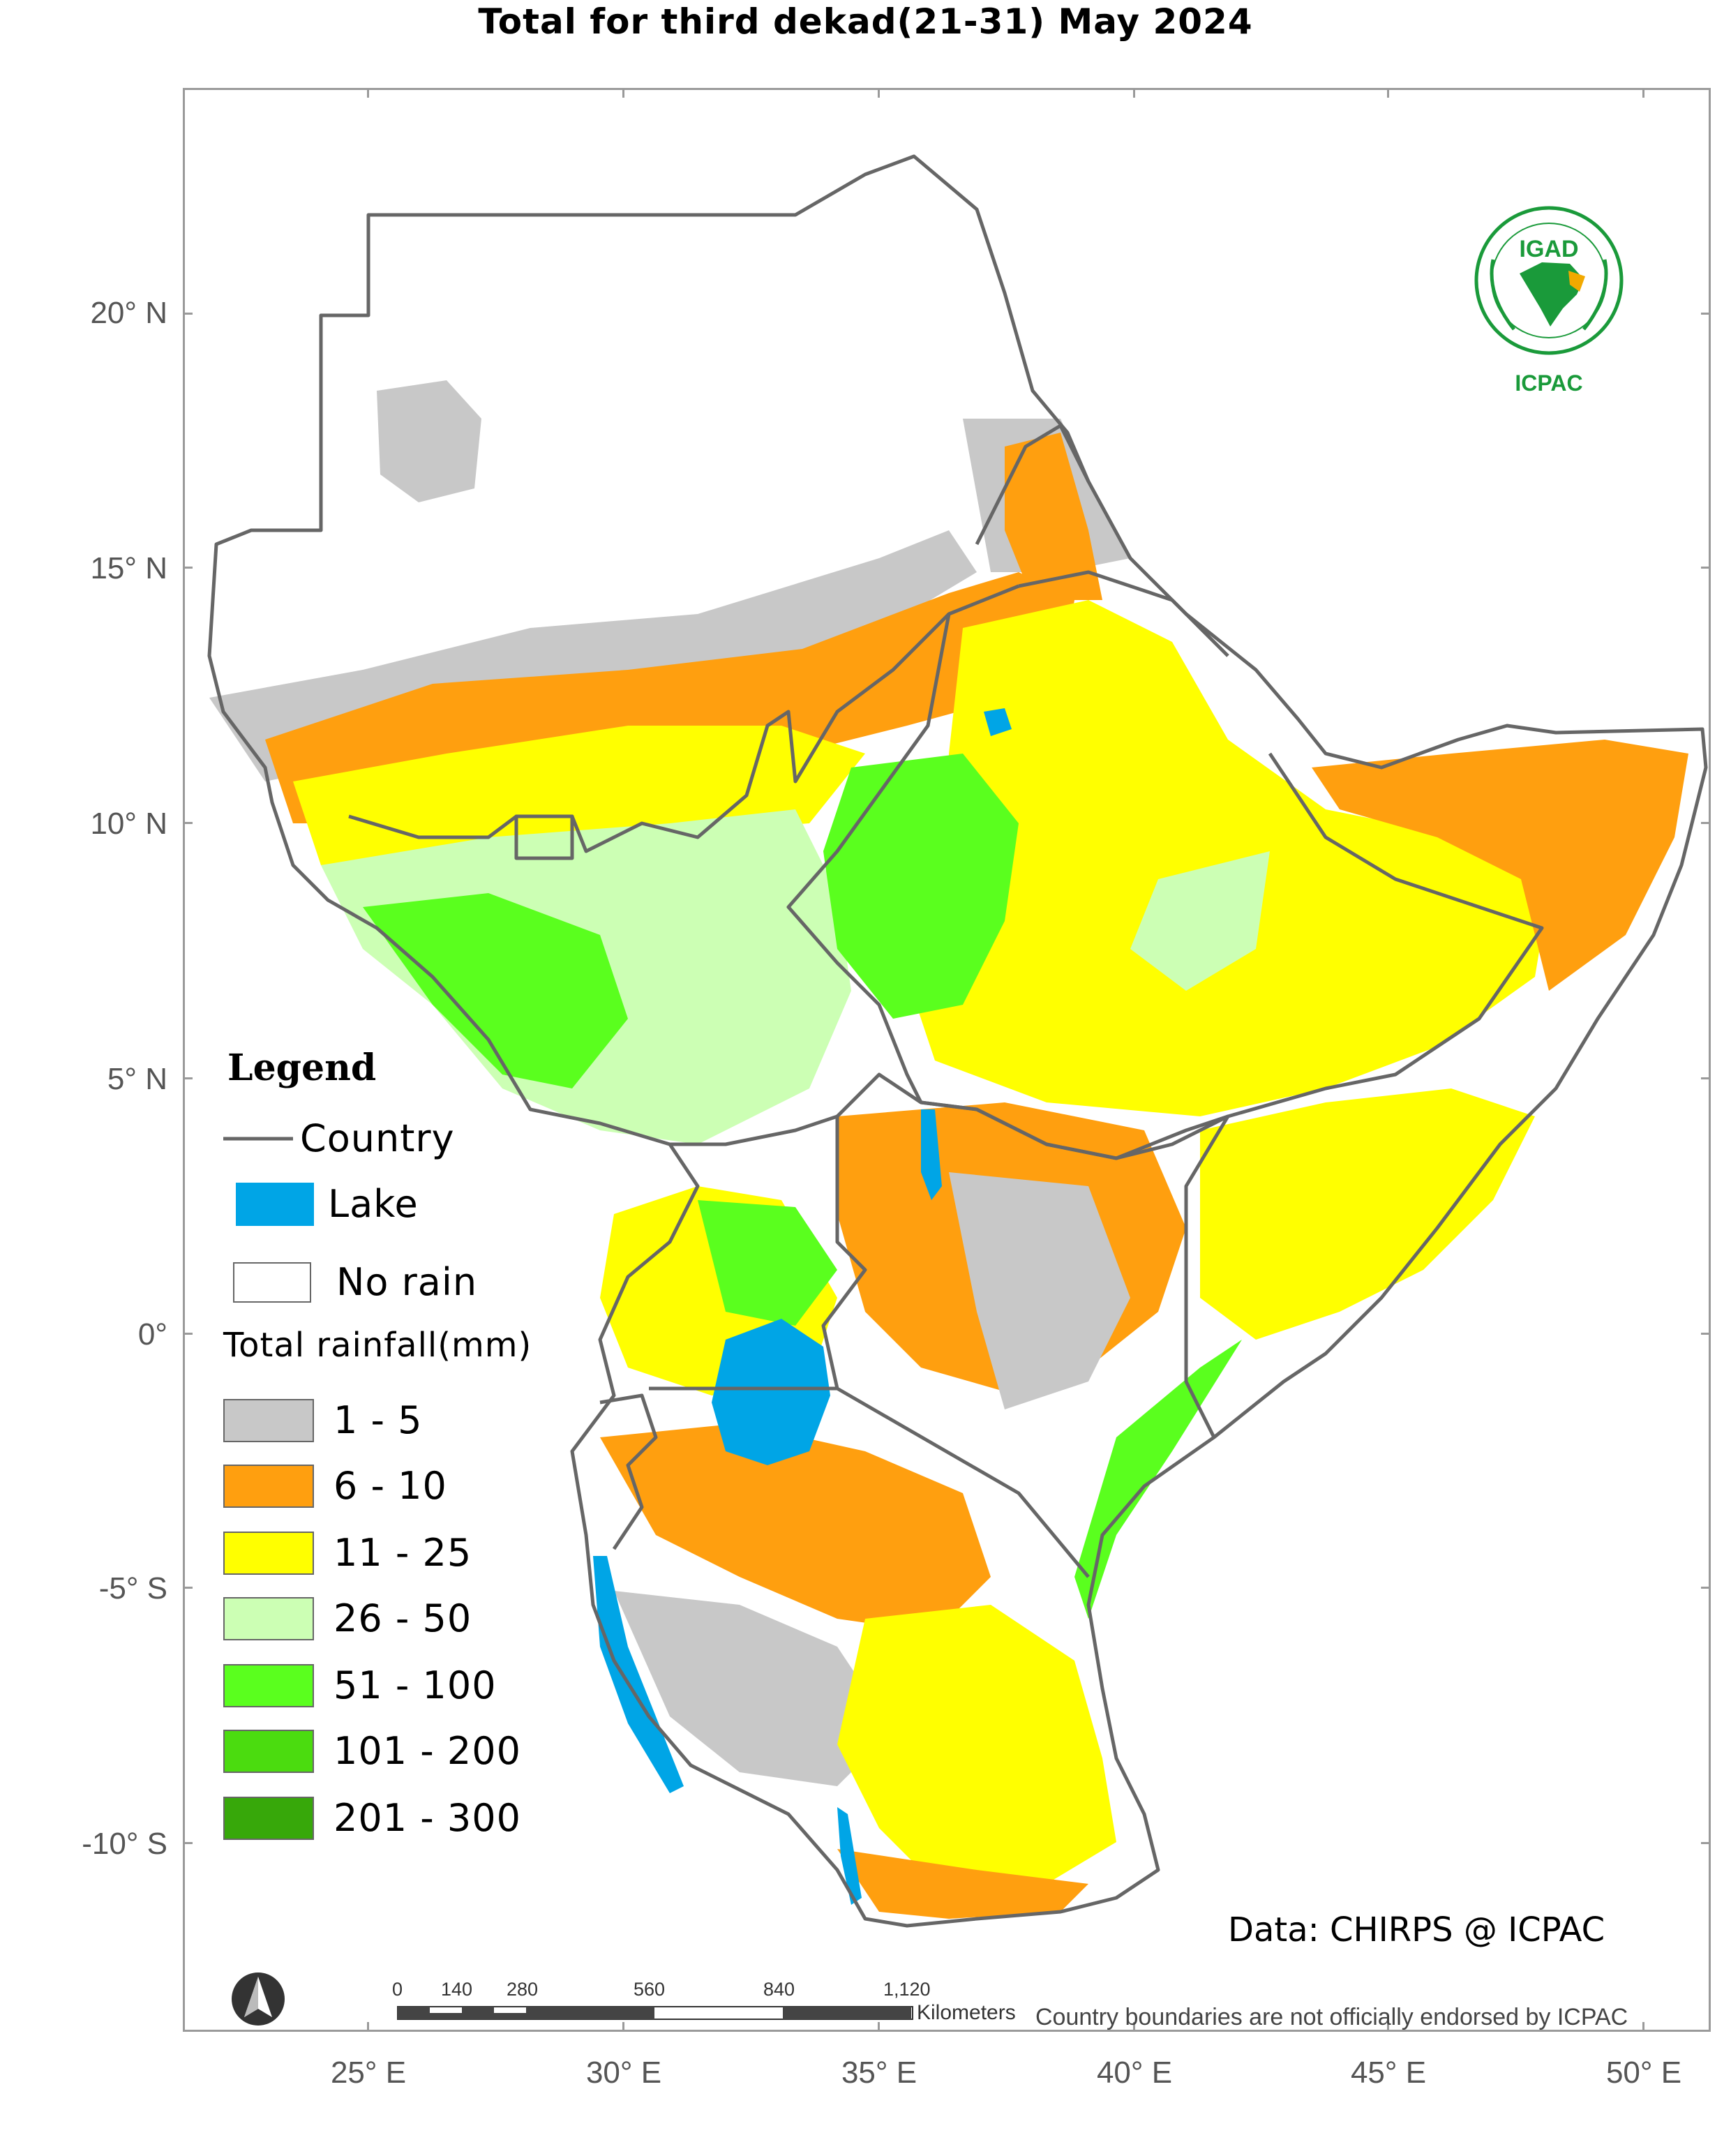 This screenshot has width=1731, height=2156. What do you see at coordinates (302, 1068) in the screenshot?
I see `legend-title: Legend` at bounding box center [302, 1068].